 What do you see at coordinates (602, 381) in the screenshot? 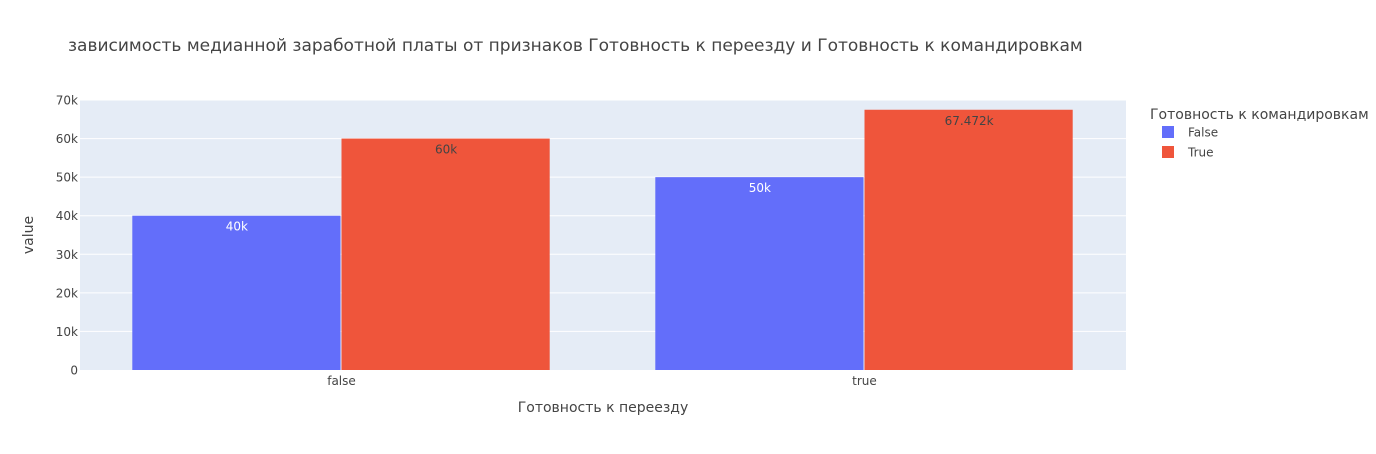
I see `x-axis-ticks: false true` at bounding box center [602, 381].